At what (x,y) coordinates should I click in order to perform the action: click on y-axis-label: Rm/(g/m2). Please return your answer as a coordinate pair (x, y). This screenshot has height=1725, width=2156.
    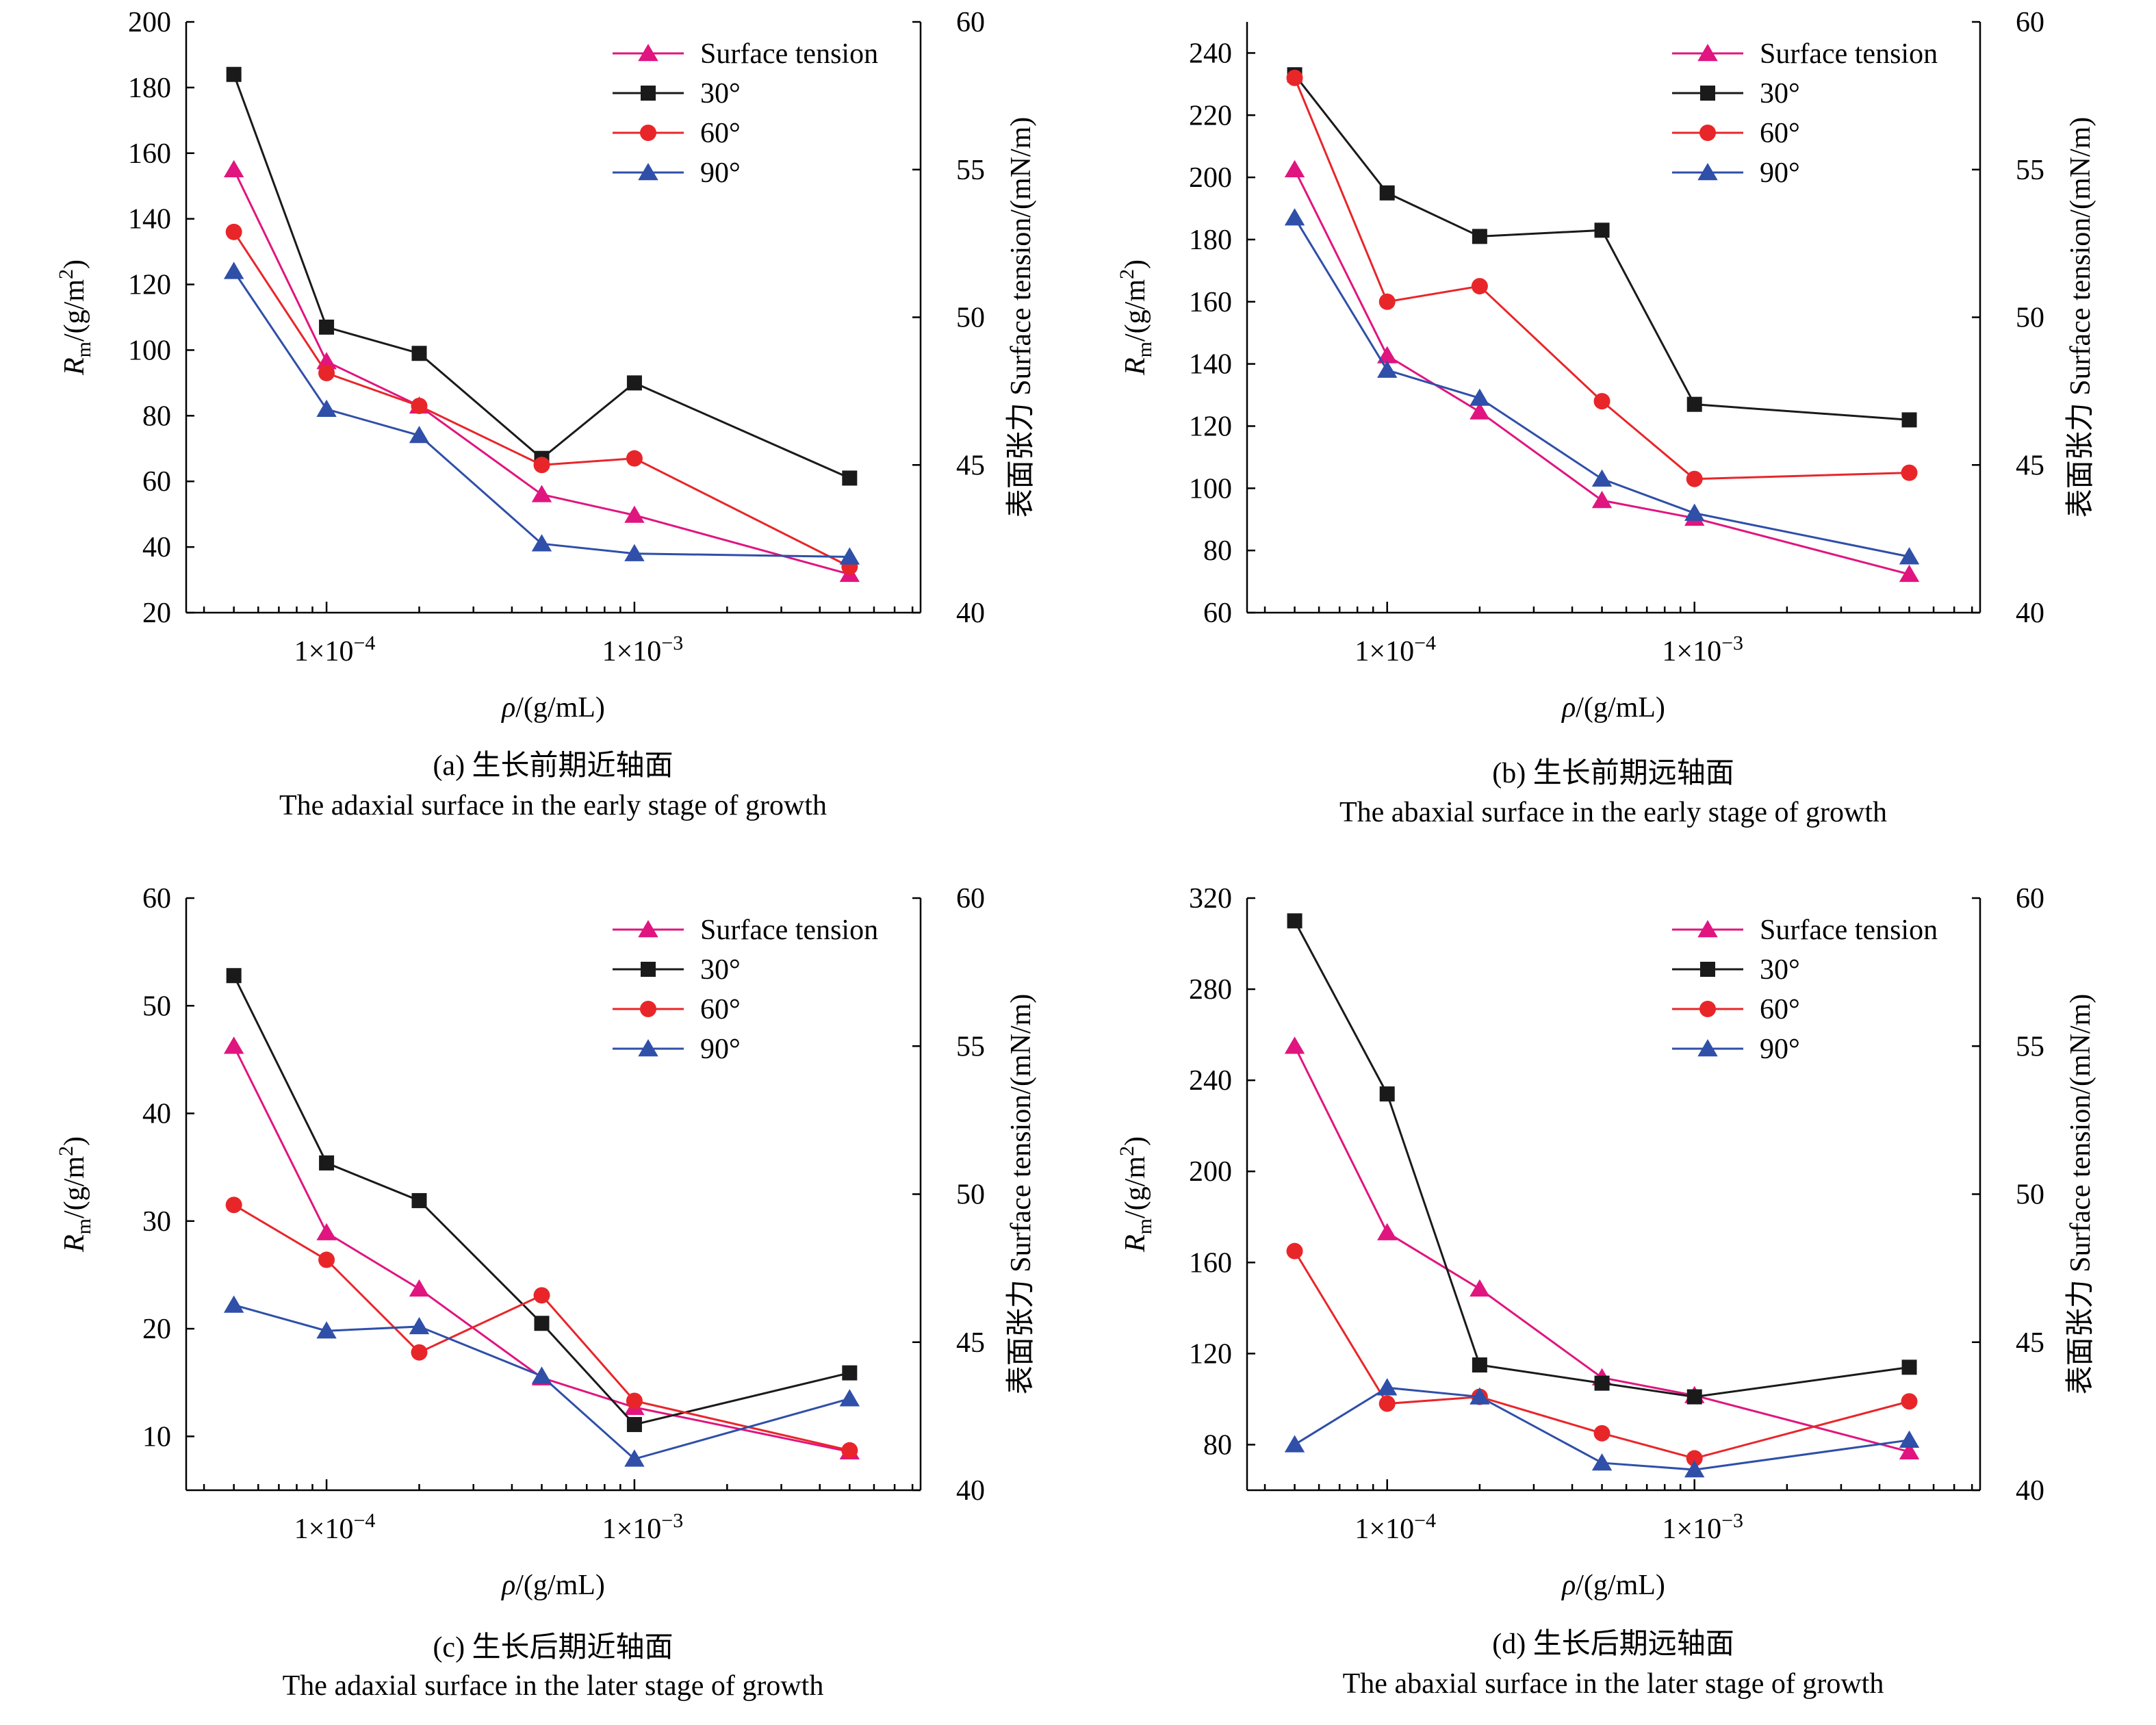
    Looking at the image, I should click on (1136, 1194).